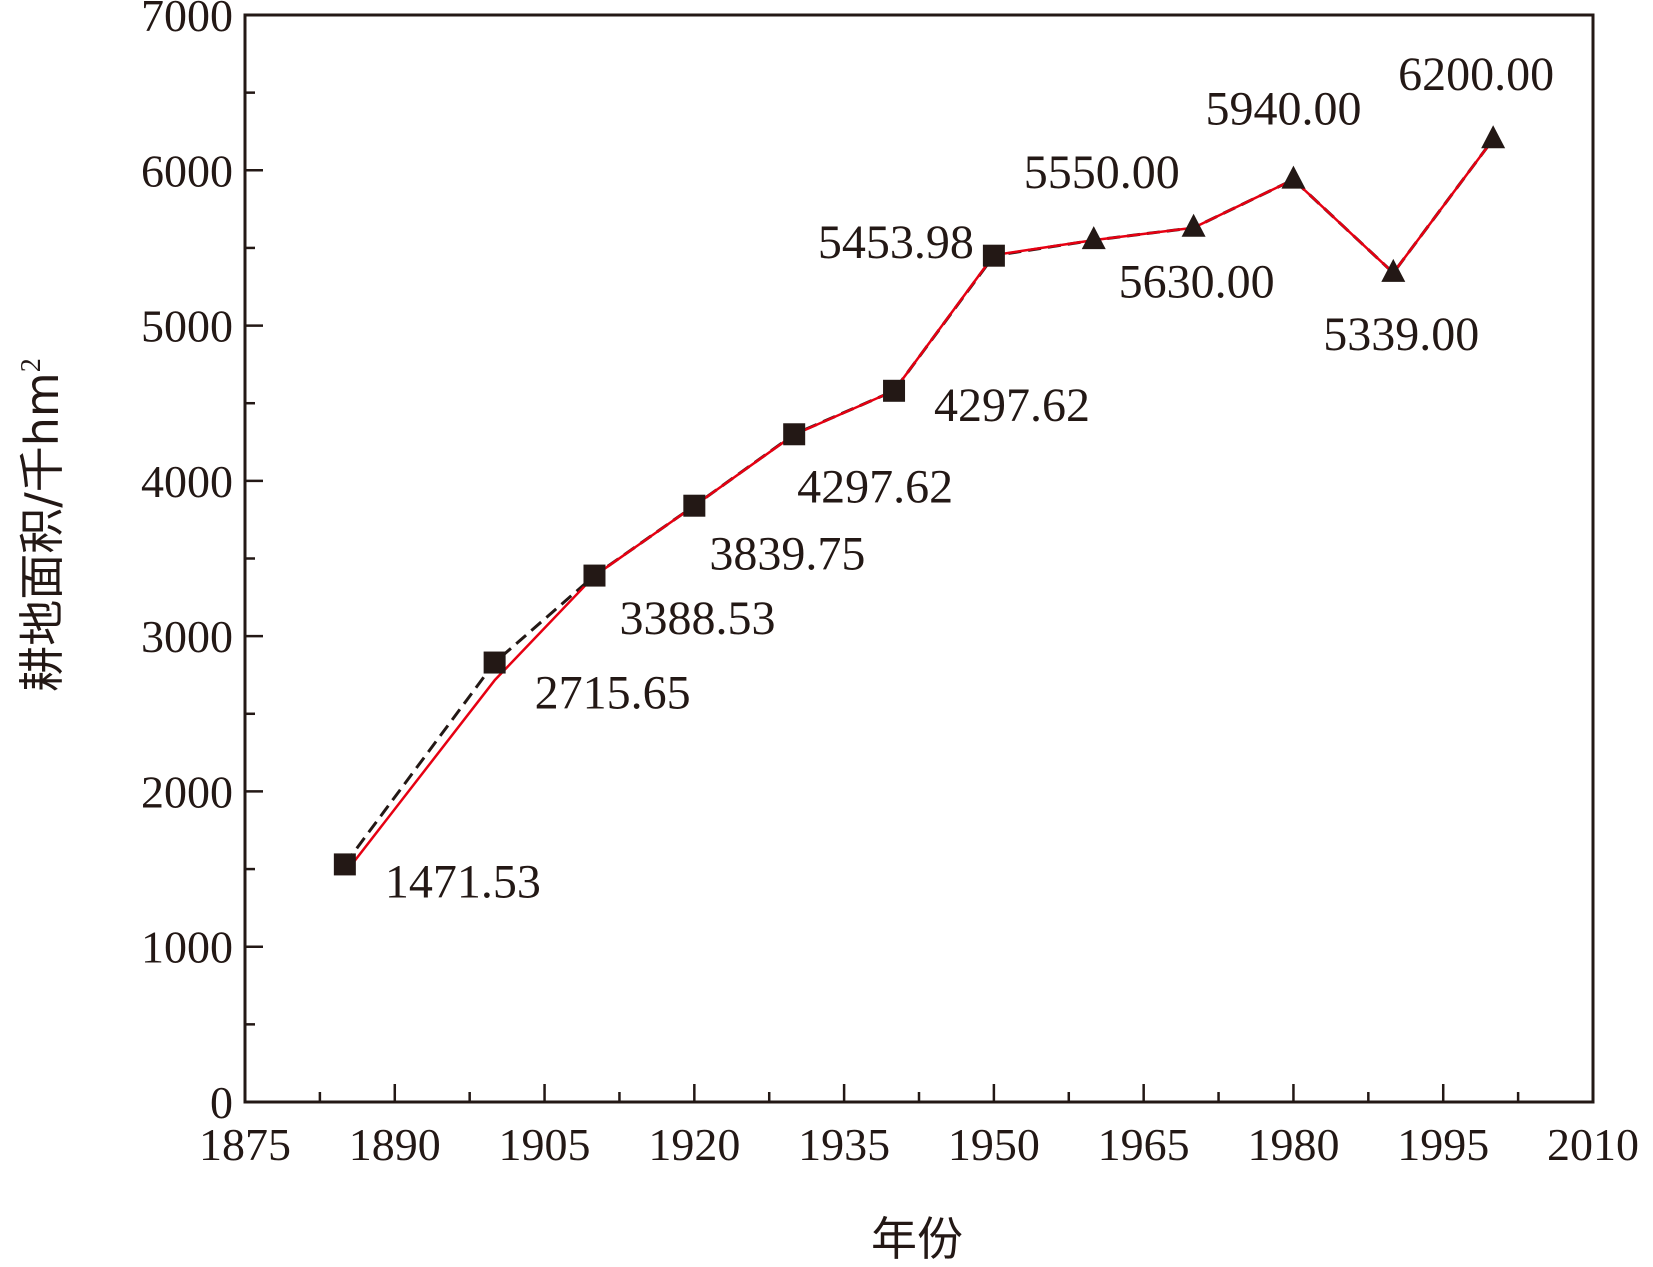 This screenshot has height=1267, width=1653. What do you see at coordinates (1102, 172) in the screenshot?
I see `data-label: 5550.00` at bounding box center [1102, 172].